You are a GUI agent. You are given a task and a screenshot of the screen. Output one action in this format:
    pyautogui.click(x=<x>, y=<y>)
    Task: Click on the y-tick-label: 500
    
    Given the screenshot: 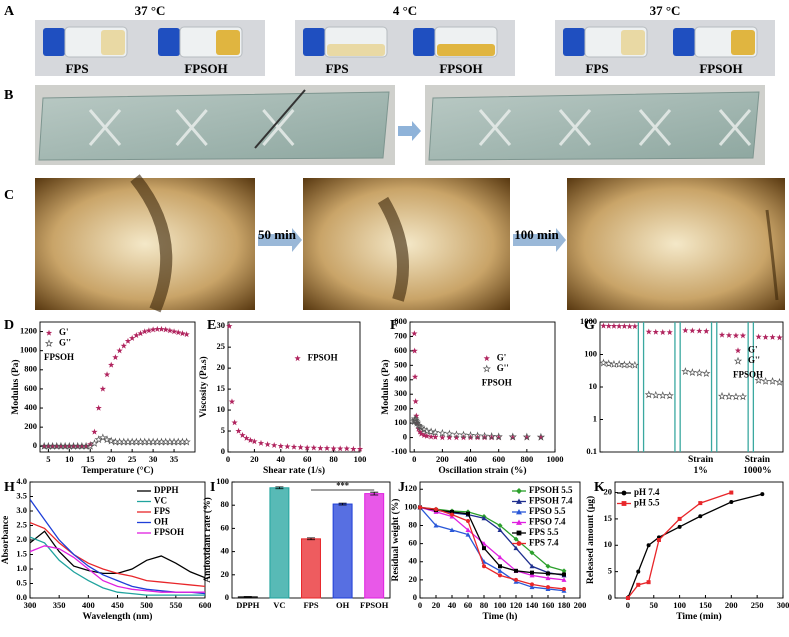 What is the action you would take?
    pyautogui.click(x=400, y=364)
    